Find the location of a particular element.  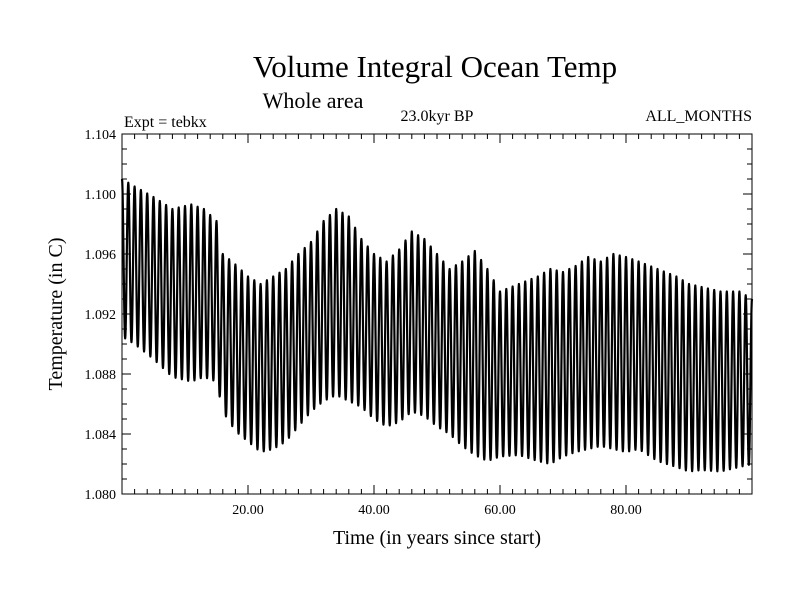

months-label: ALL_MONTHS is located at coordinates (698, 116).